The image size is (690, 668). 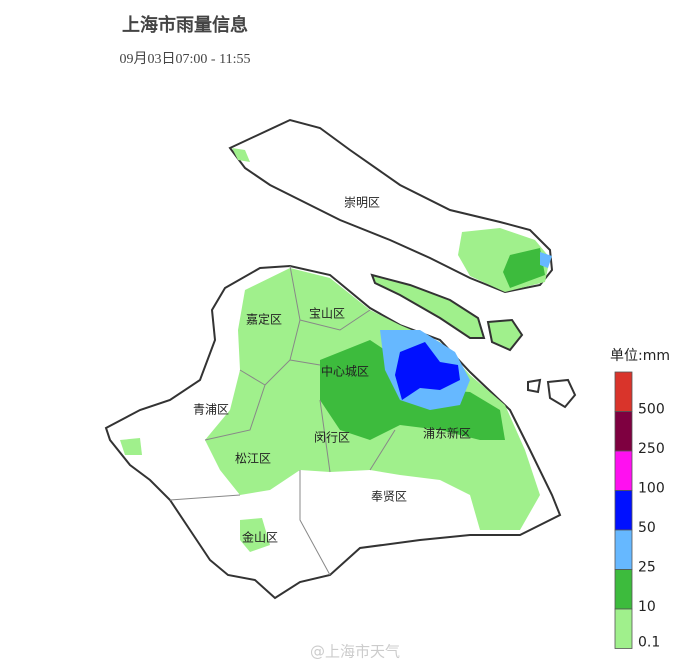 I want to click on district-label: 青浦区, so click(x=211, y=410).